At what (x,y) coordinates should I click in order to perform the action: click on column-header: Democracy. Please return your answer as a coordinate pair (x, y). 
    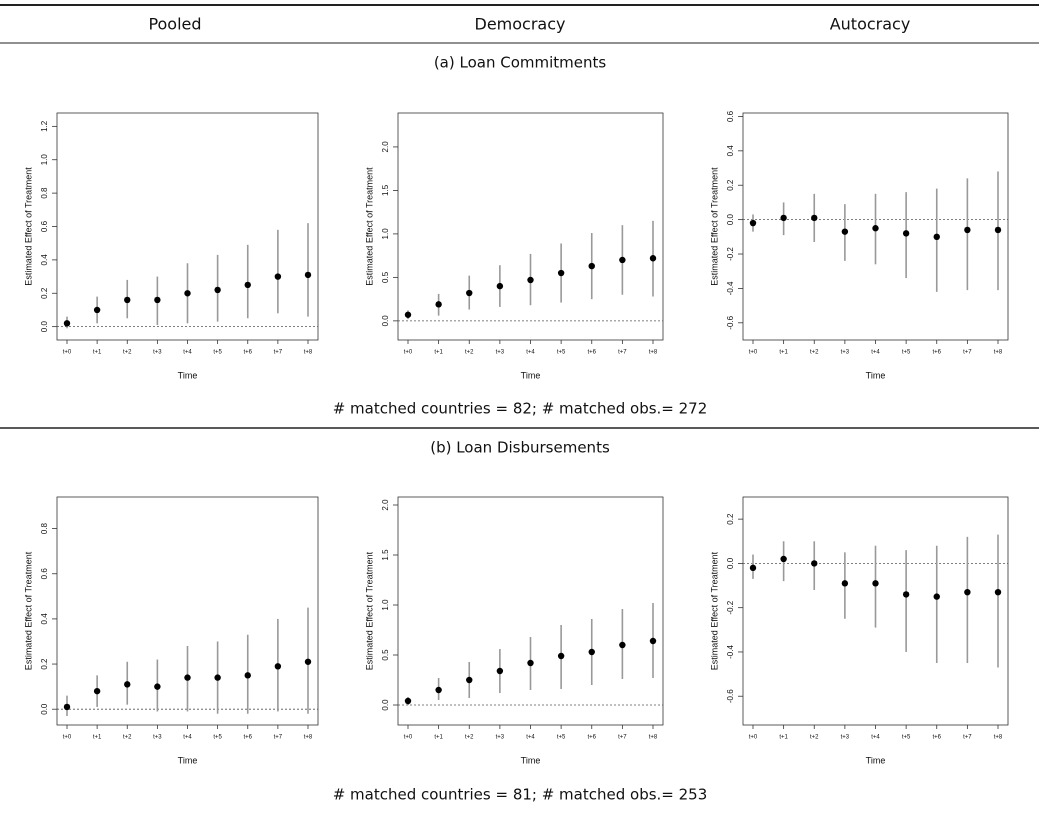
    Looking at the image, I should click on (520, 24).